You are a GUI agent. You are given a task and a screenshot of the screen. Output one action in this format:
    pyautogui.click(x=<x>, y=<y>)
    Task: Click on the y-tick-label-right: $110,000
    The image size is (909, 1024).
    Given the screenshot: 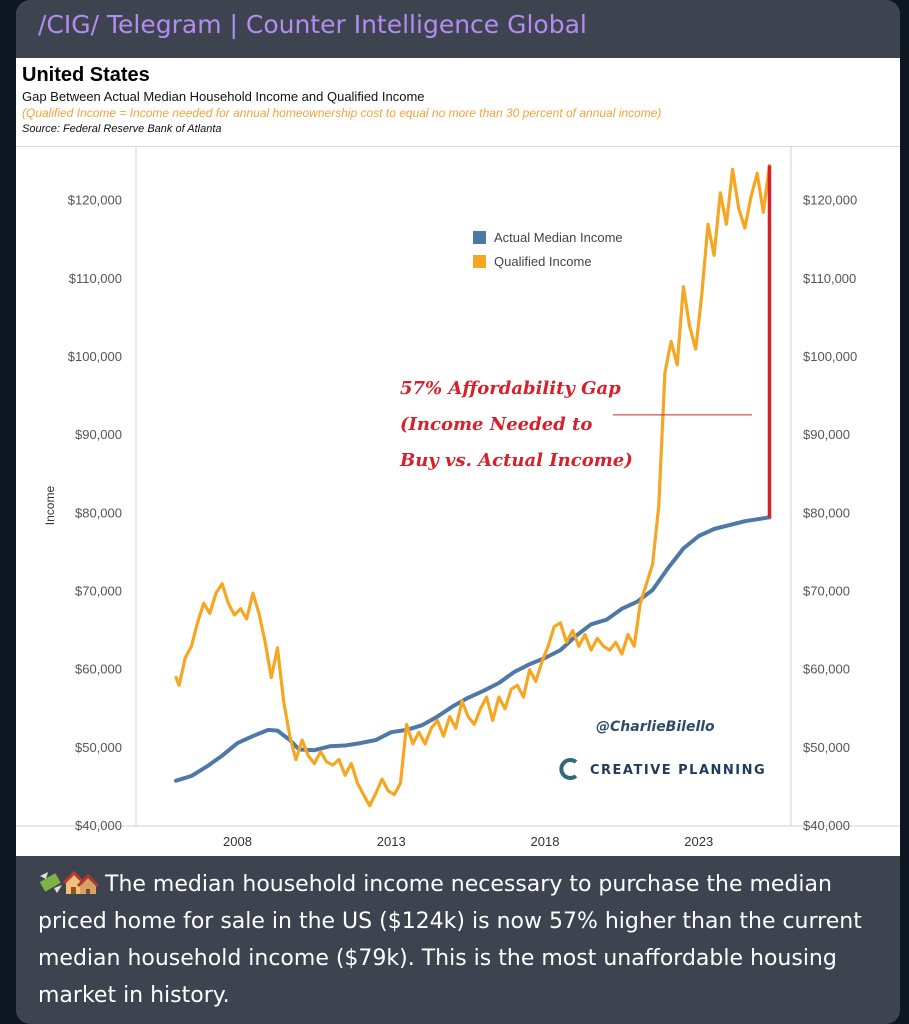 What is the action you would take?
    pyautogui.click(x=829, y=278)
    